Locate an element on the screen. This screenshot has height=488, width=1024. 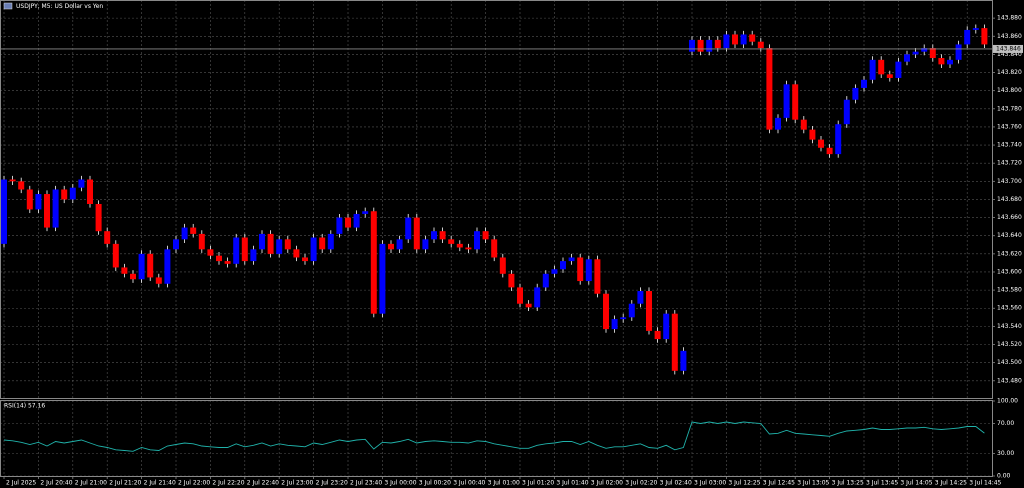
x-tick-label: 3 Jul 01:40 is located at coordinates (572, 483).